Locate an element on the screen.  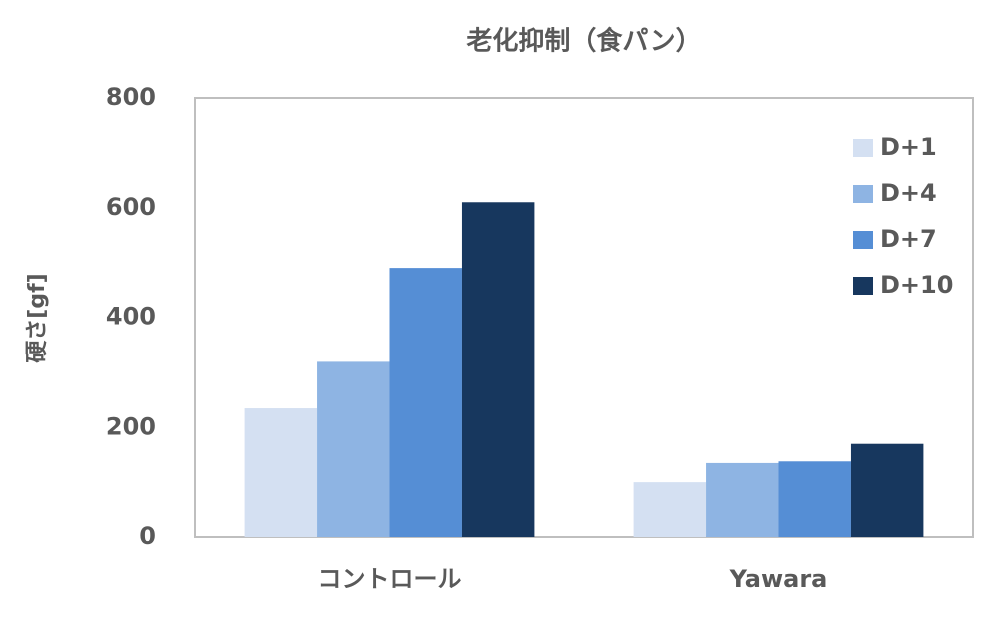
legend-label: D+10 is located at coordinates (916, 285).